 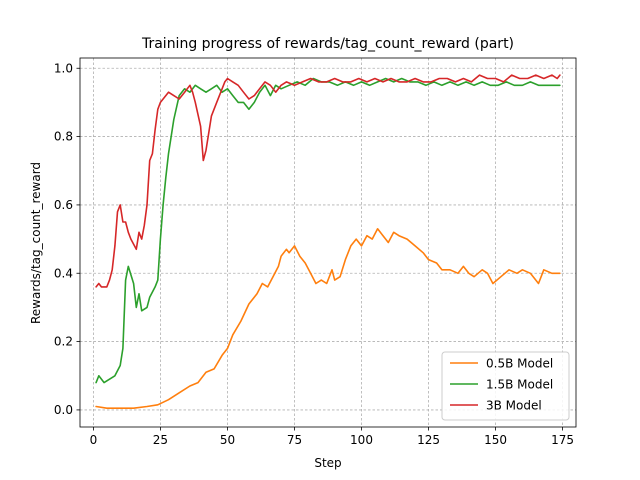 What do you see at coordinates (327, 463) in the screenshot?
I see `x-axis-label: Step` at bounding box center [327, 463].